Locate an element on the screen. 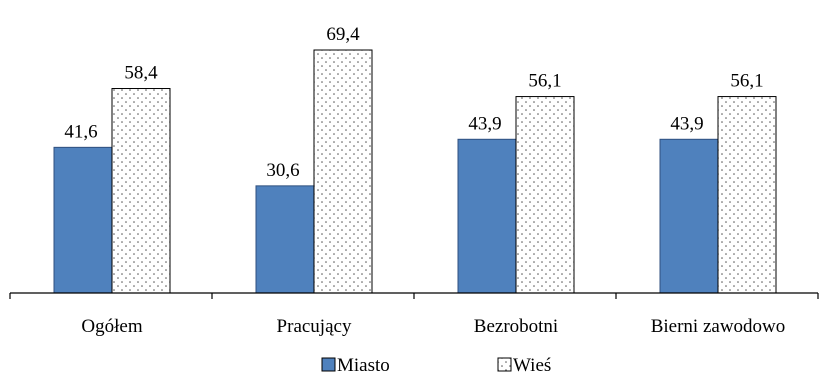  legend-swatch-miasto is located at coordinates (328, 364).